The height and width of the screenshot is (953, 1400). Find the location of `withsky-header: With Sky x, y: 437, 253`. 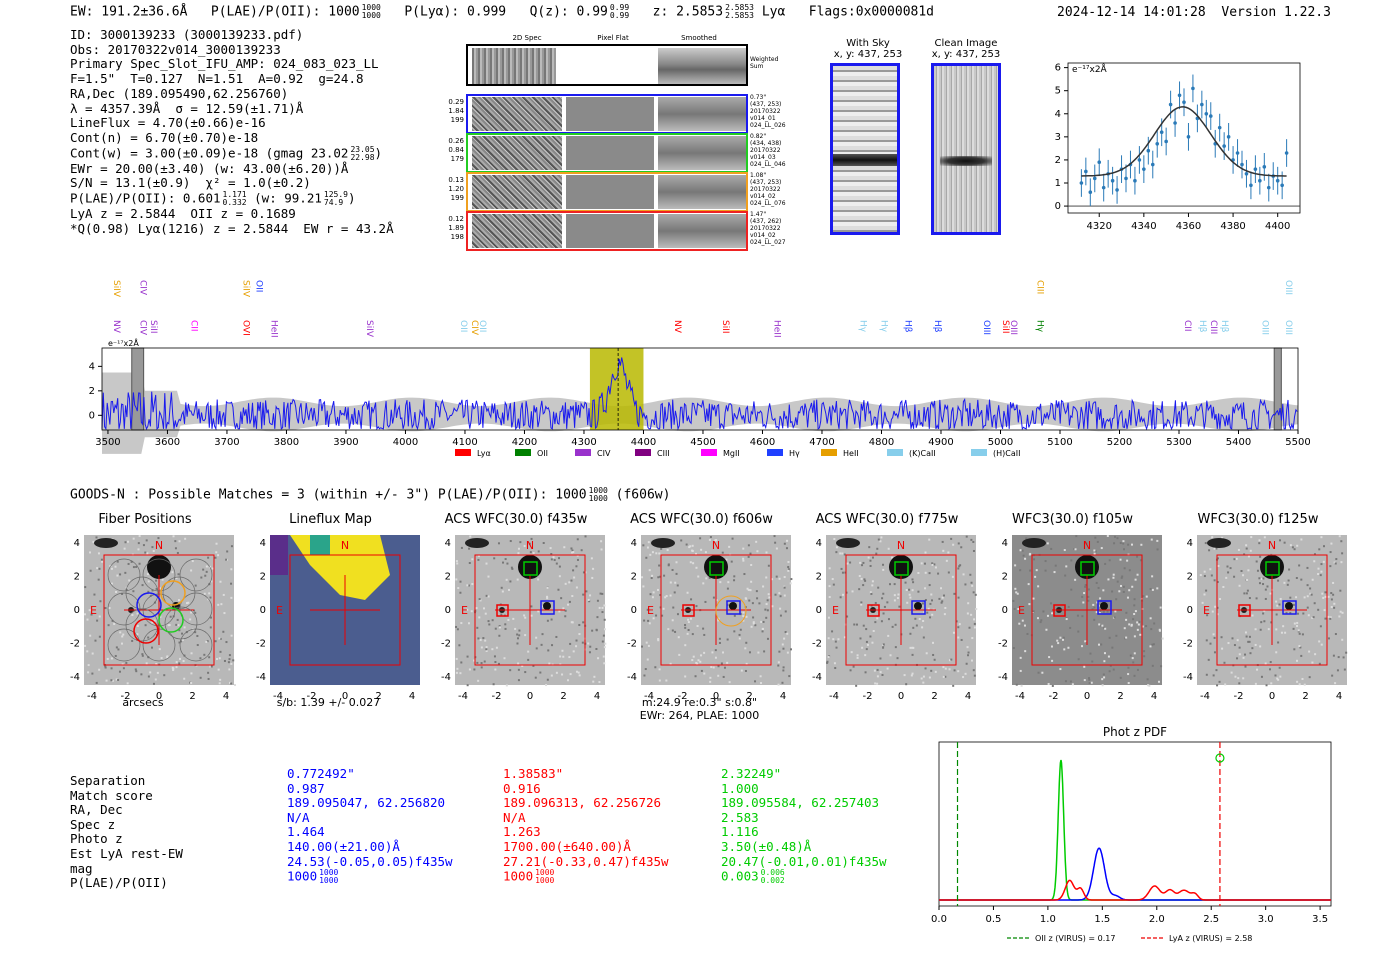

withsky-header: With Sky x, y: 437, 253 is located at coordinates (868, 49).